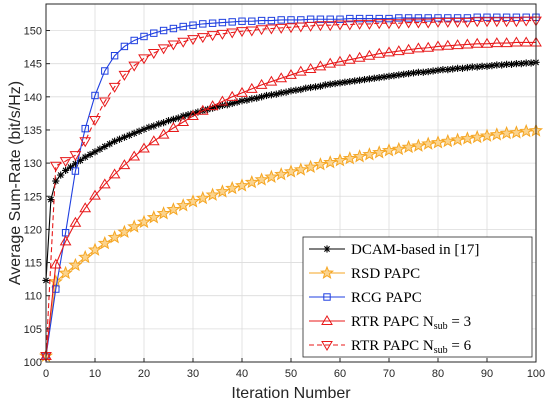 This screenshot has width=560, height=404. I want to click on y-tick-label-4: 120, so click(33, 230).